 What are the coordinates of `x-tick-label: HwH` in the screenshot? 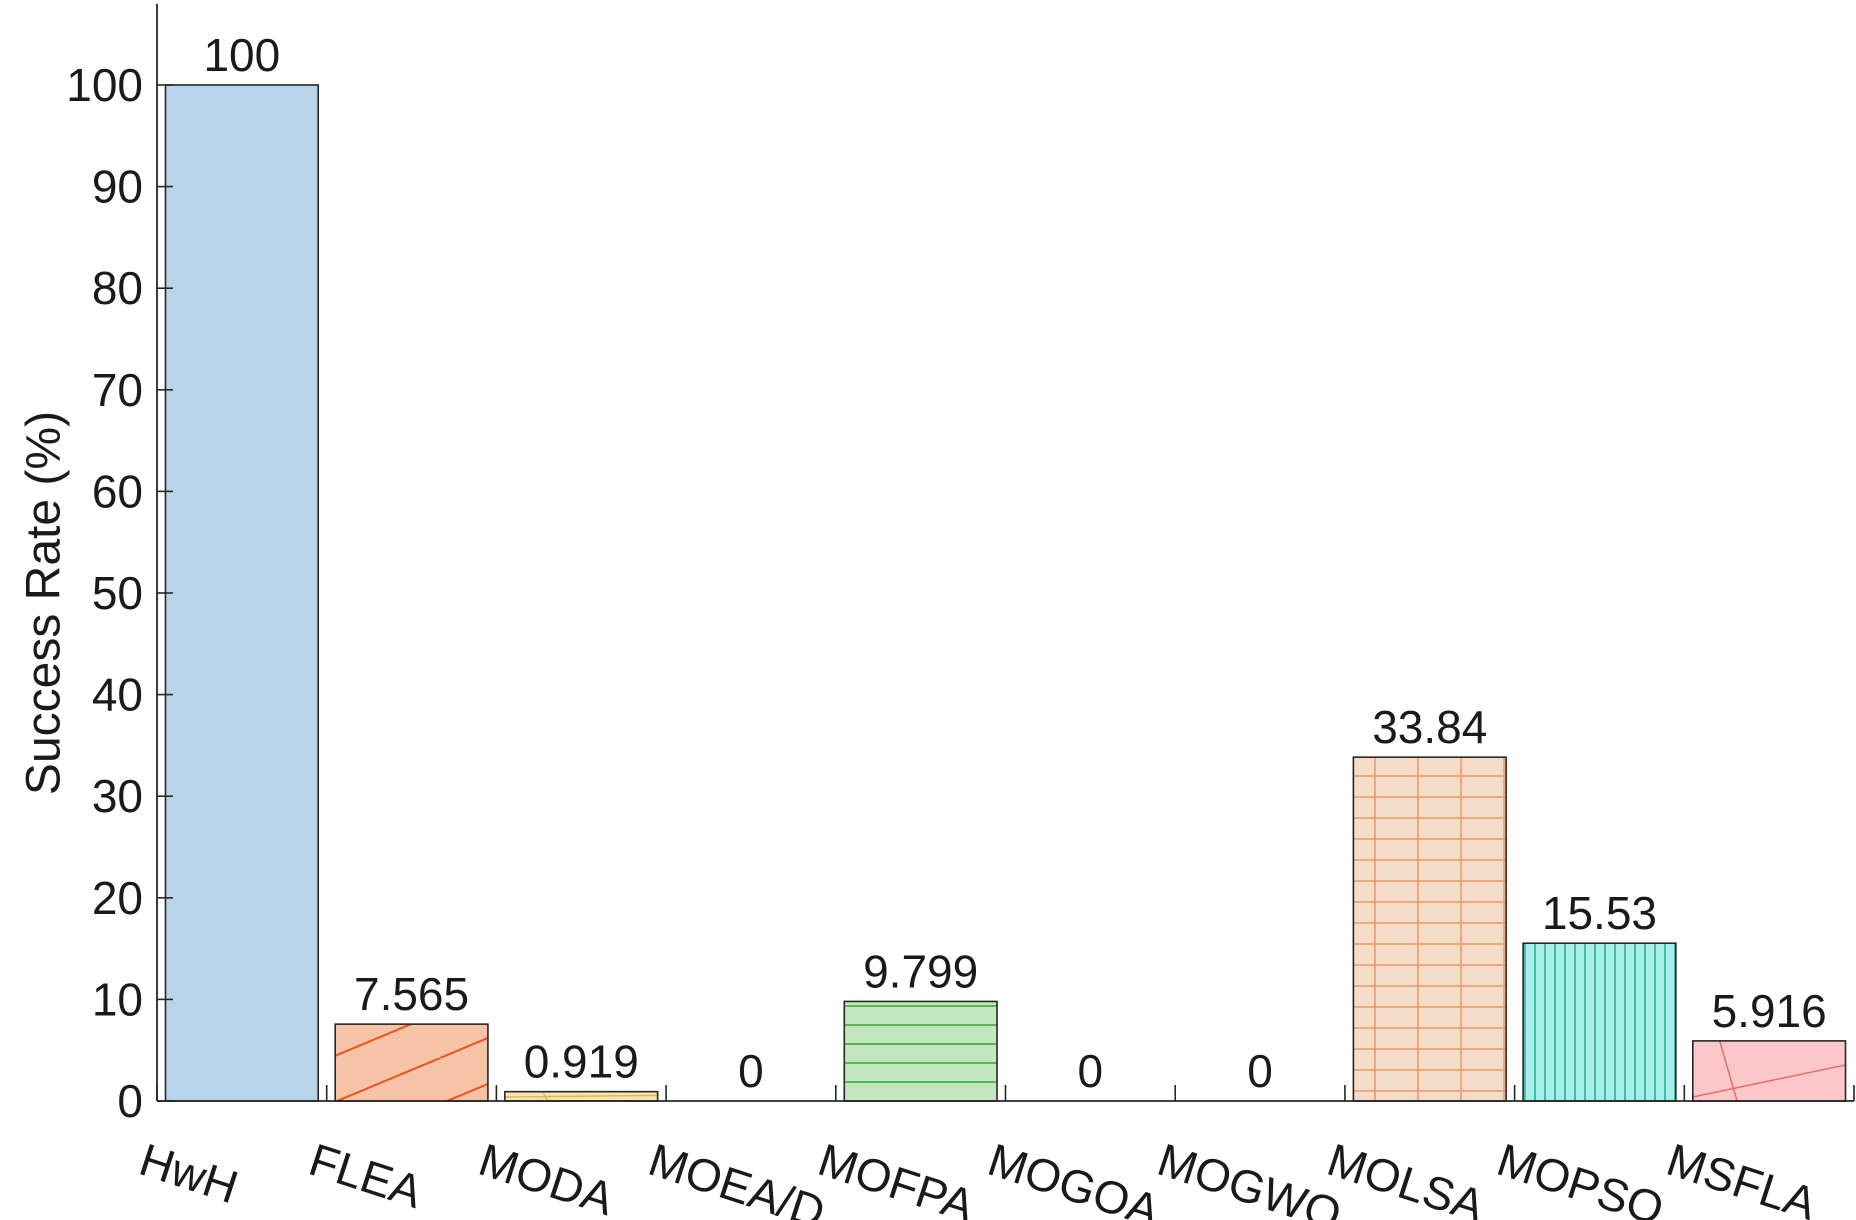 It's located at (189, 1173).